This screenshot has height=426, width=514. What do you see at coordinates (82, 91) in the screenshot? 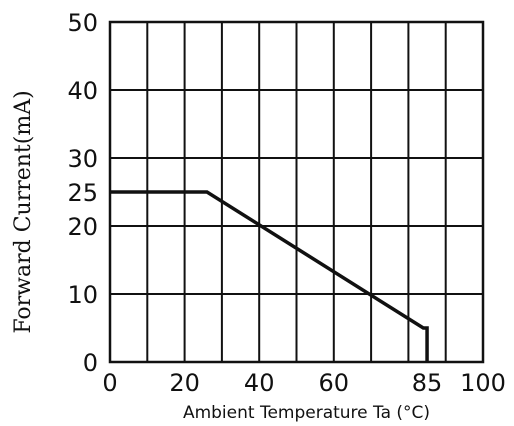
I see `y-tick-label: 40` at bounding box center [82, 91].